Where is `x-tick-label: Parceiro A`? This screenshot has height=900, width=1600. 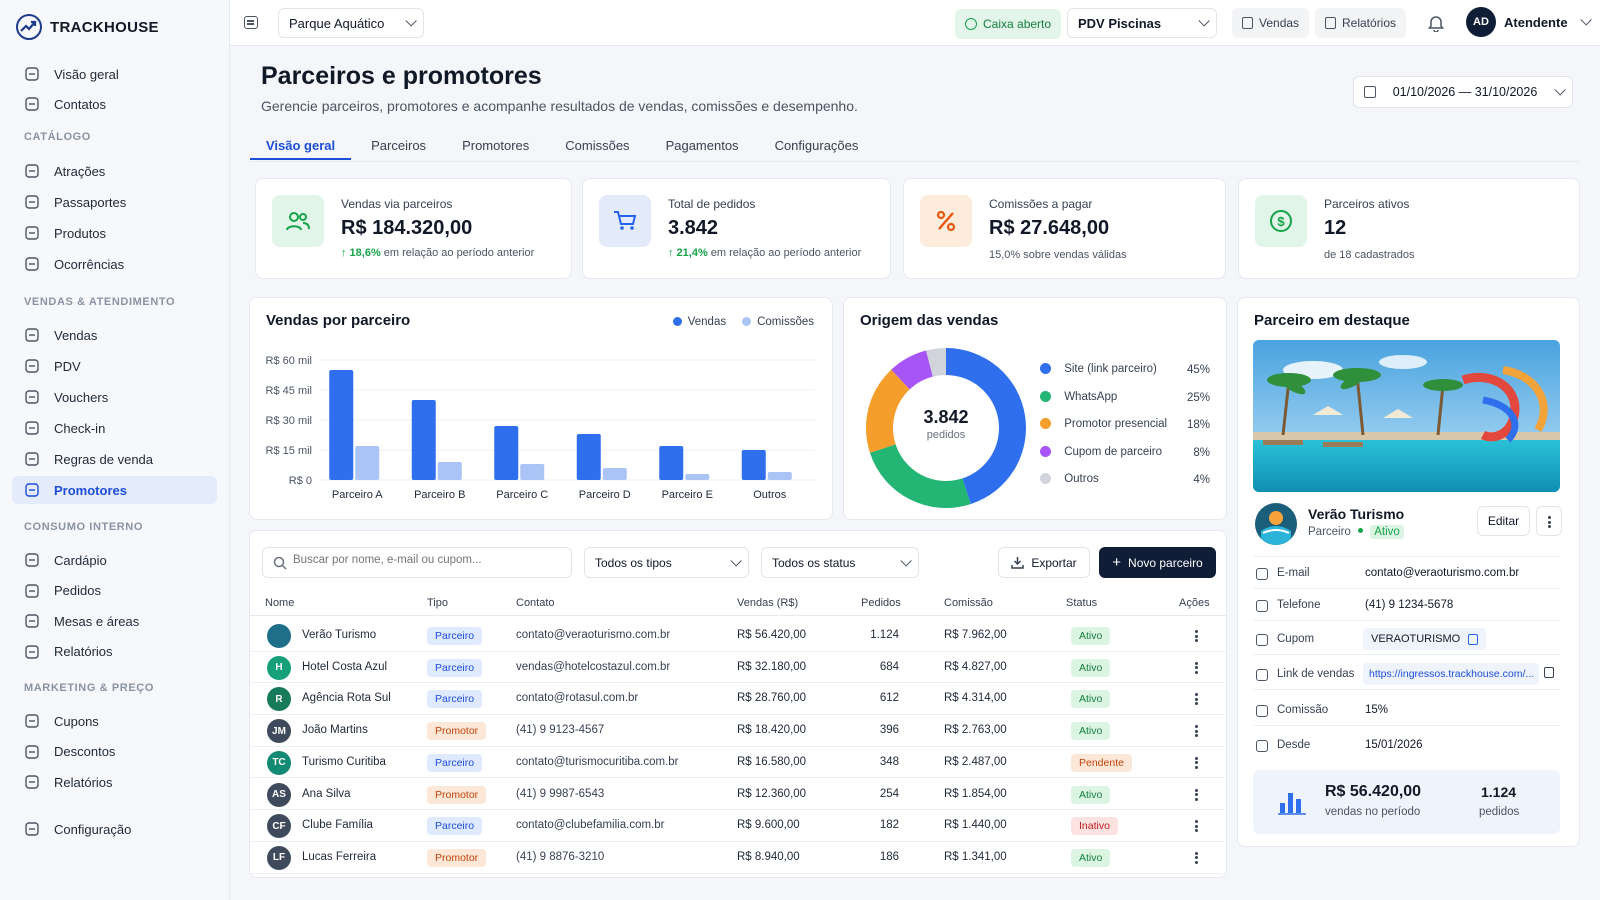
x-tick-label: Parceiro A is located at coordinates (357, 495).